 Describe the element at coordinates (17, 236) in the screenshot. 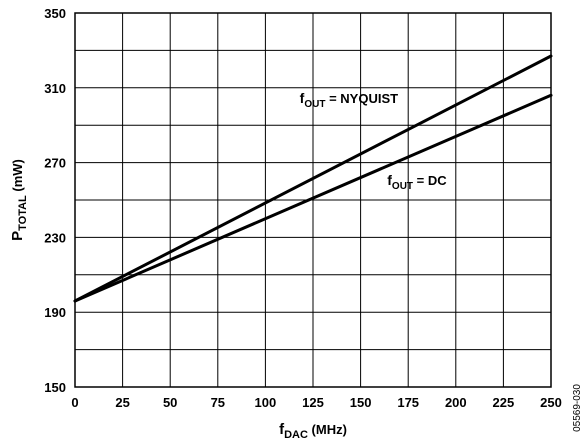

I see `y-axis-label-base: P` at that location.